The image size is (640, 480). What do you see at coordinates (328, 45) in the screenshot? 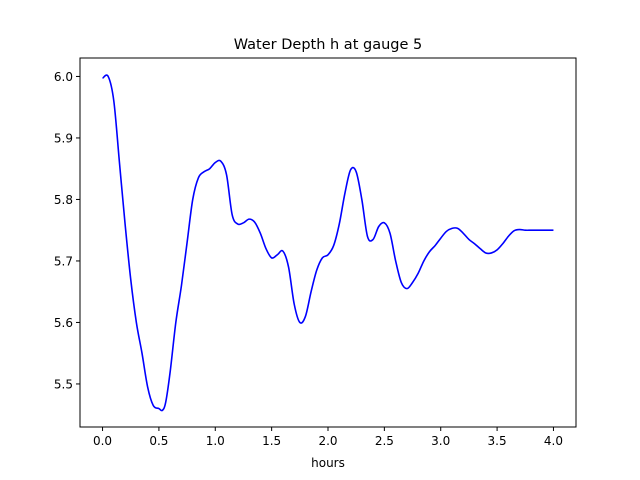
I see `chart-title: Water Depth h at gauge 5` at bounding box center [328, 45].